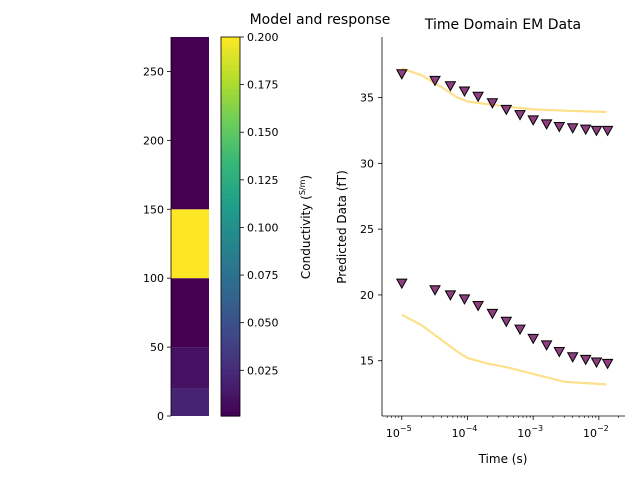 Image resolution: width=640 pixels, height=480 pixels. I want to click on model-y-ticks: 0 50 100 150 200 250, so click(157, 230).